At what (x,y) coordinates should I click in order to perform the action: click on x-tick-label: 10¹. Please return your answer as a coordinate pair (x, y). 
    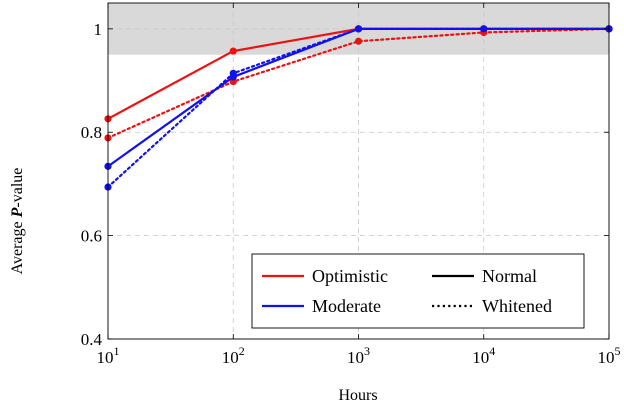
    Looking at the image, I should click on (108, 355).